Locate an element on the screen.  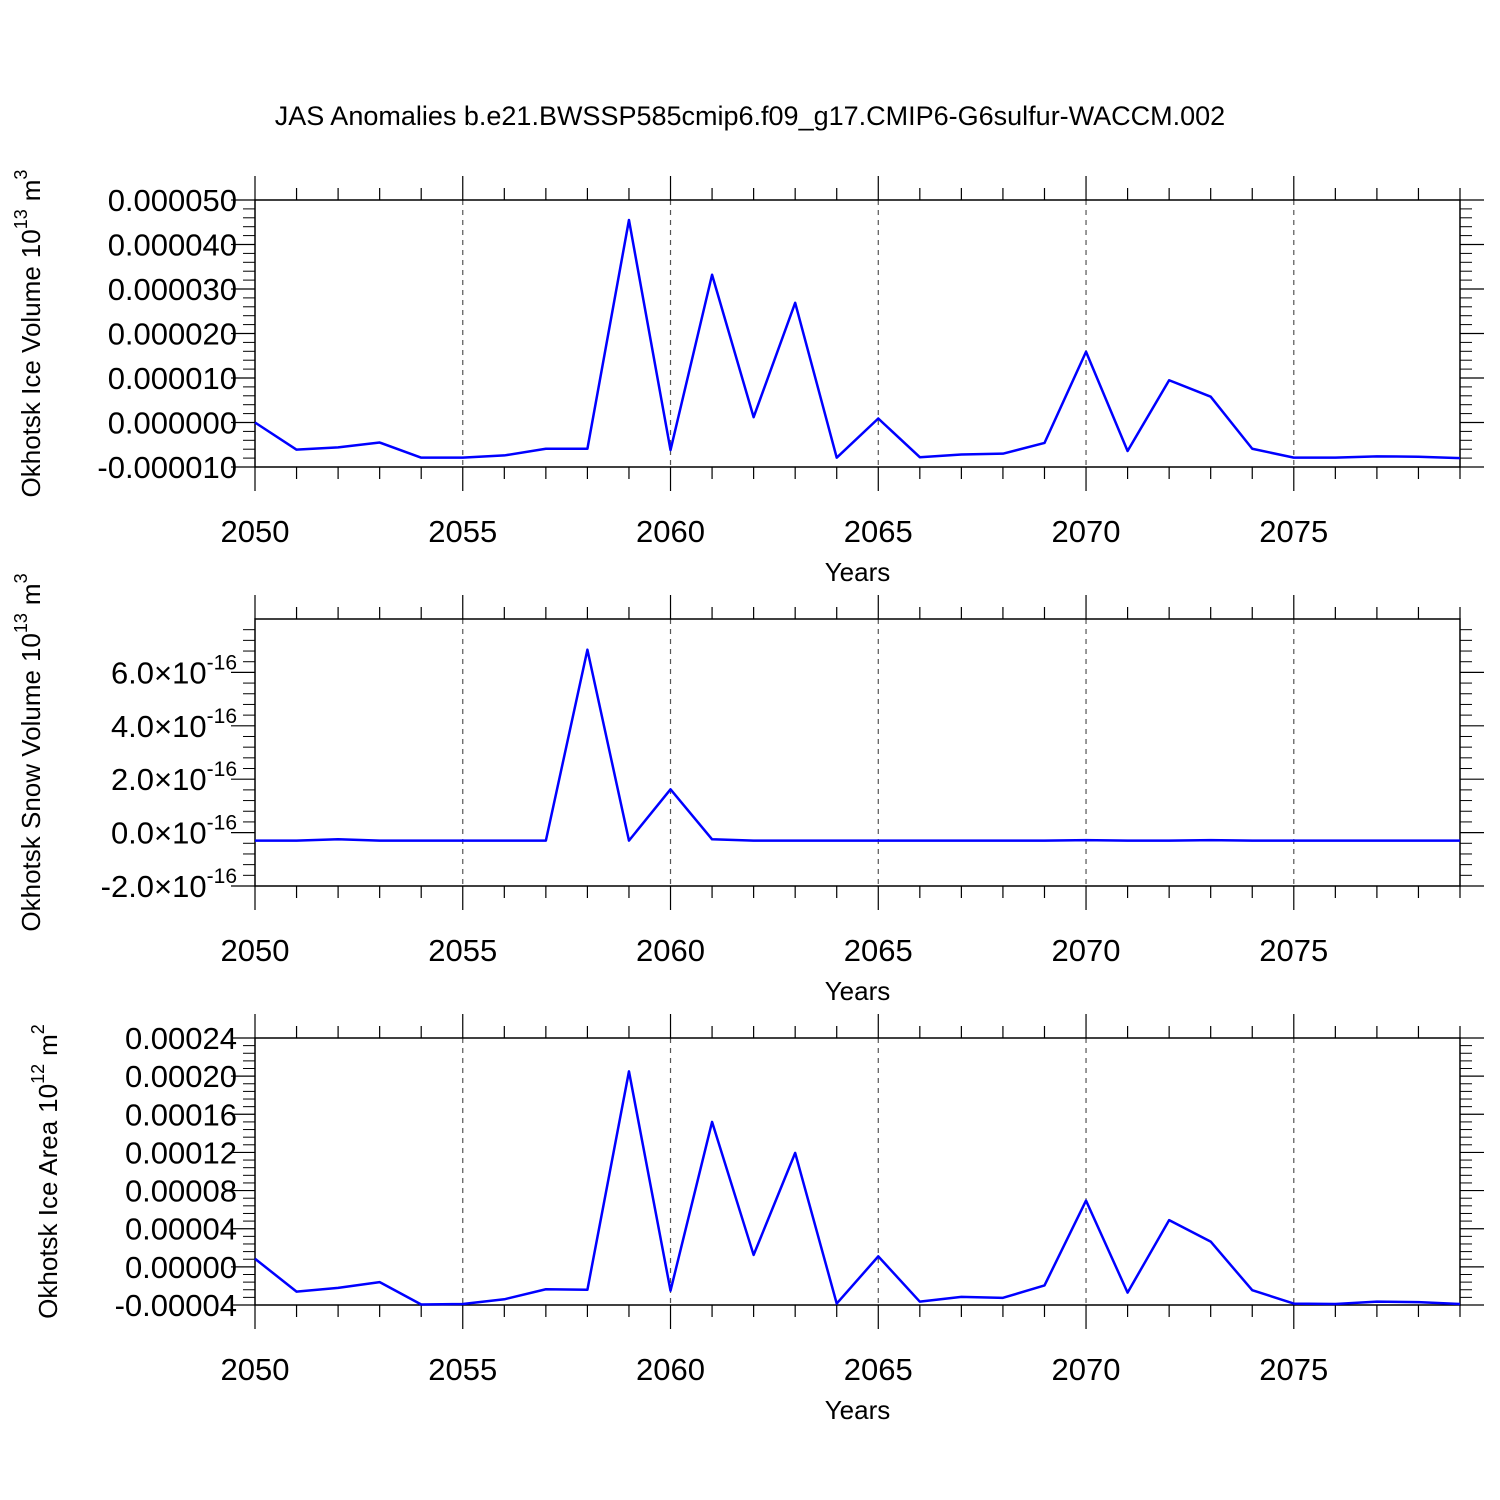
y-tick-label: 0.00012 is located at coordinates (181, 1152).